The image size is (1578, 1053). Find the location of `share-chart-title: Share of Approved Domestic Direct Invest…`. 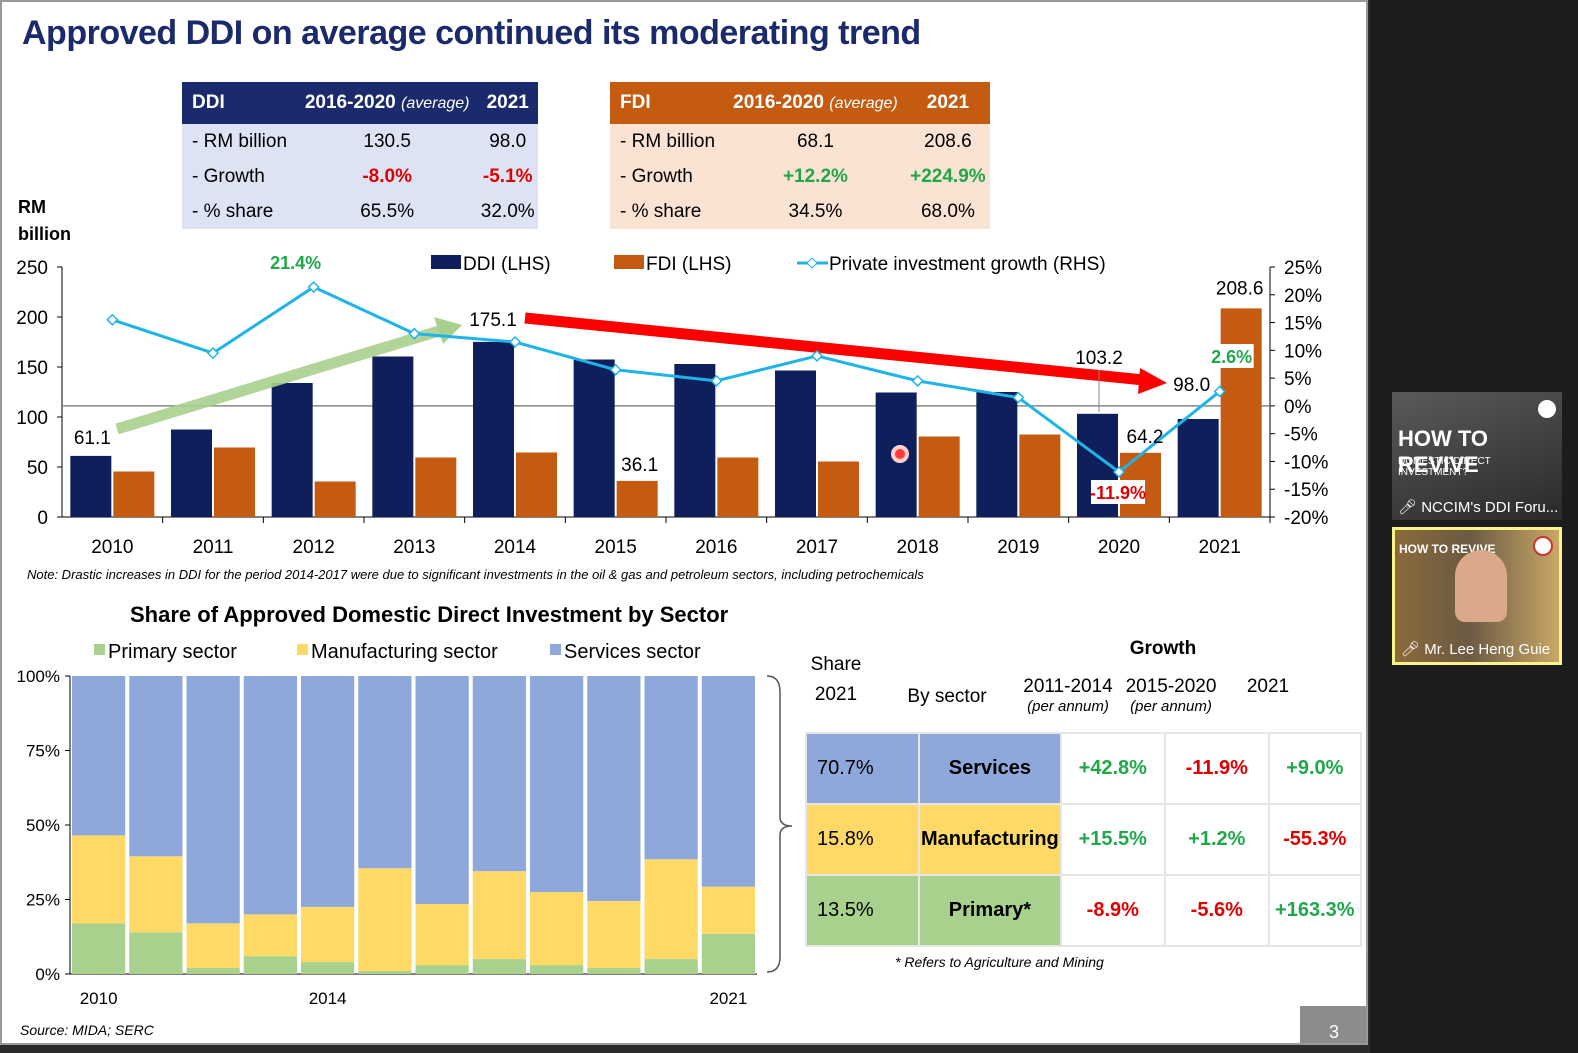

share-chart-title: Share of Approved Domestic Direct Invest… is located at coordinates (429, 614).